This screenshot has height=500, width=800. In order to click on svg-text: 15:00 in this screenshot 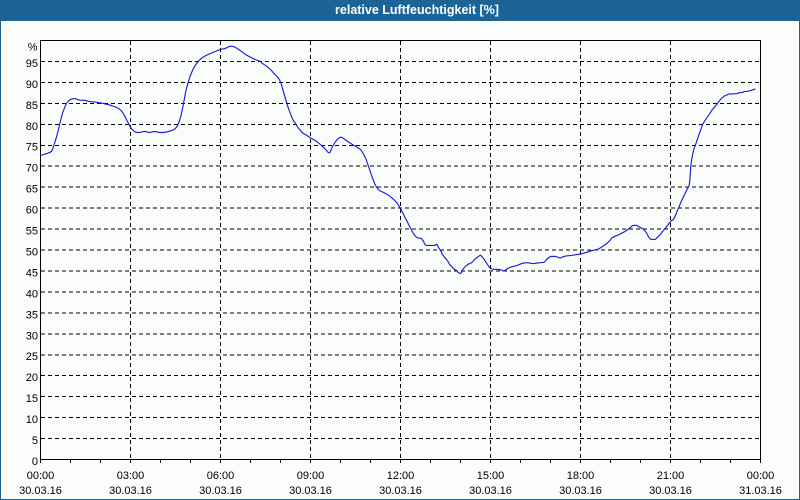, I will do `click(491, 476)`.